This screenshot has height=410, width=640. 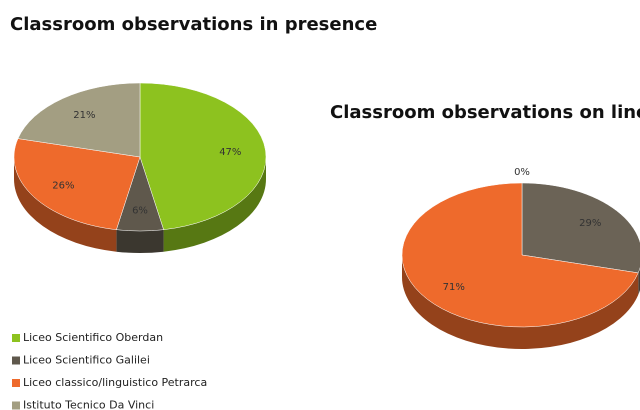 What do you see at coordinates (84, 115) in the screenshot?
I see `data-label: 21%` at bounding box center [84, 115].